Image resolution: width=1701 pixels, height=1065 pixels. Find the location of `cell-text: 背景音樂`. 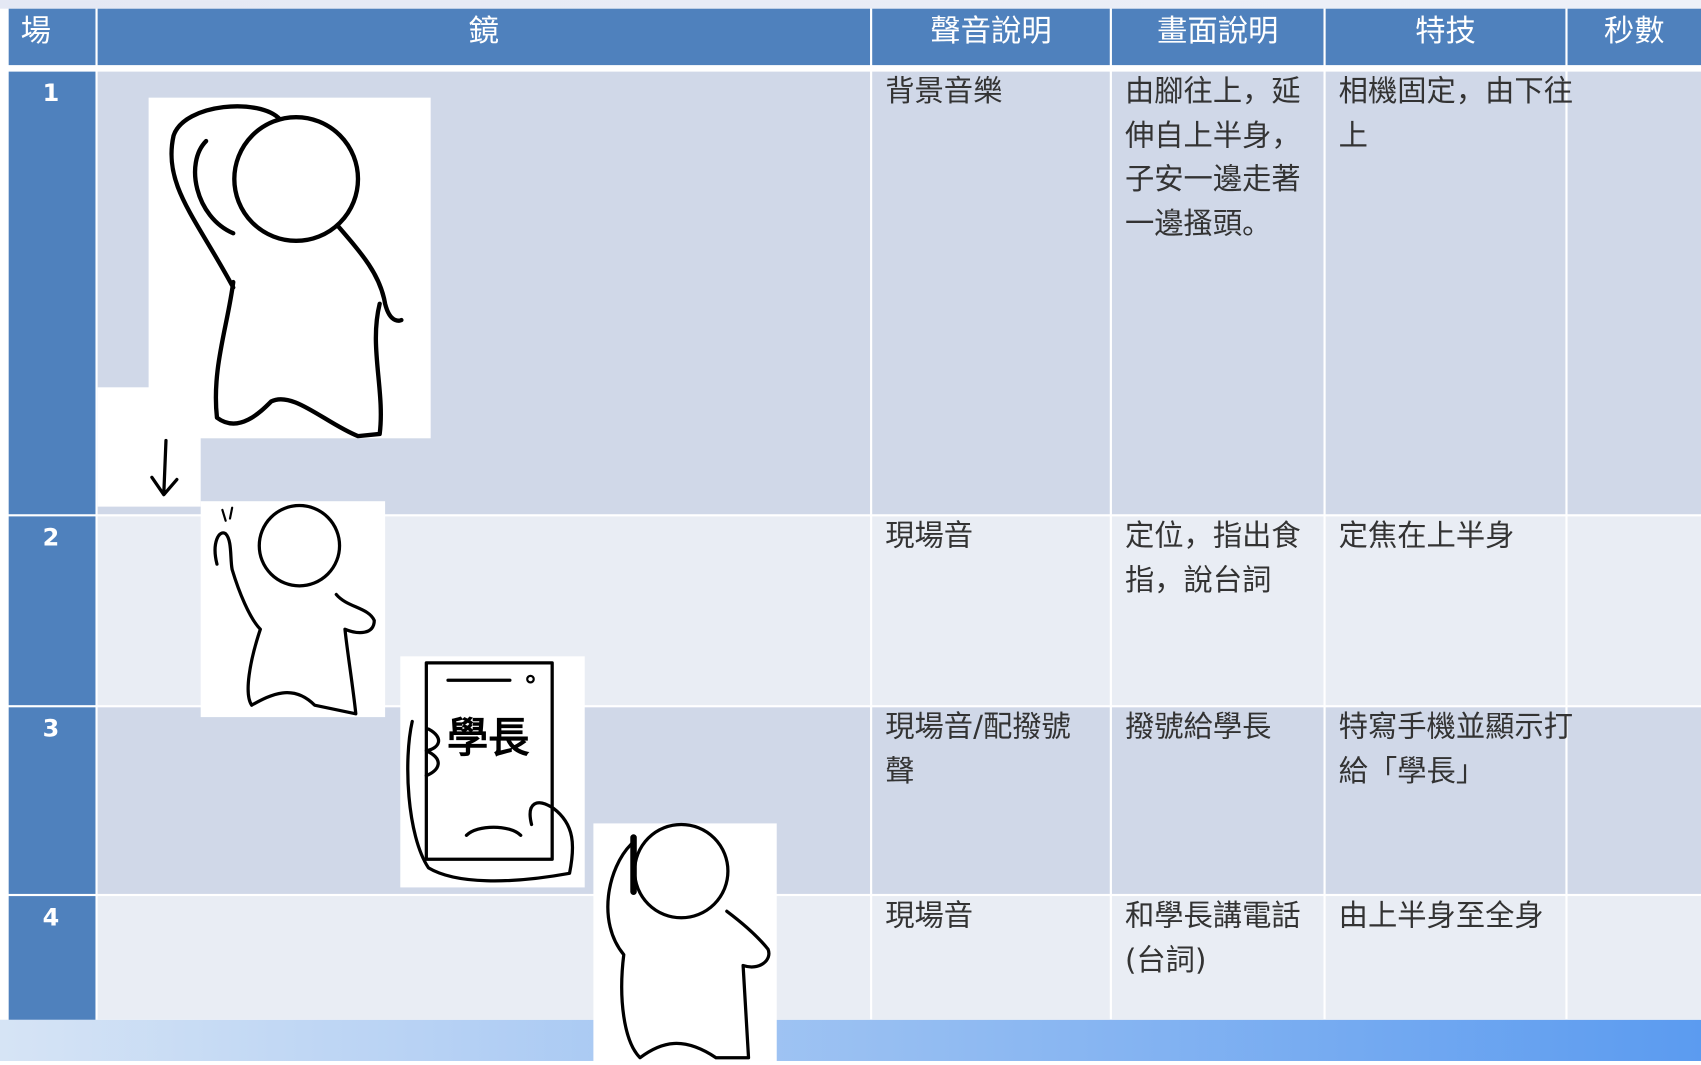

cell-text: 背景音樂 is located at coordinates (944, 91).